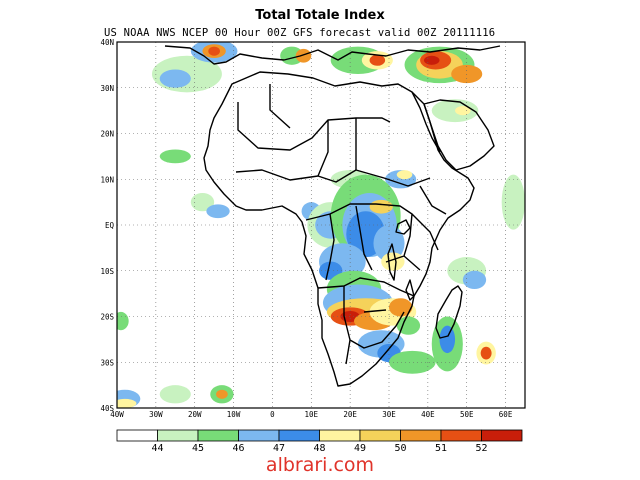 This screenshot has width=640, height=480. What do you see at coordinates (441, 448) in the screenshot?
I see `colorbar-label: 51` at bounding box center [441, 448].